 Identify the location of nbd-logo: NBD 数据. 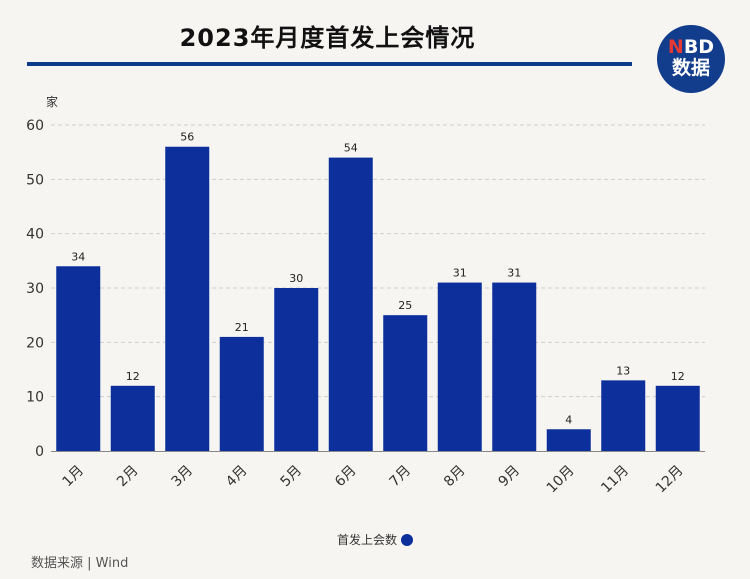
(691, 59).